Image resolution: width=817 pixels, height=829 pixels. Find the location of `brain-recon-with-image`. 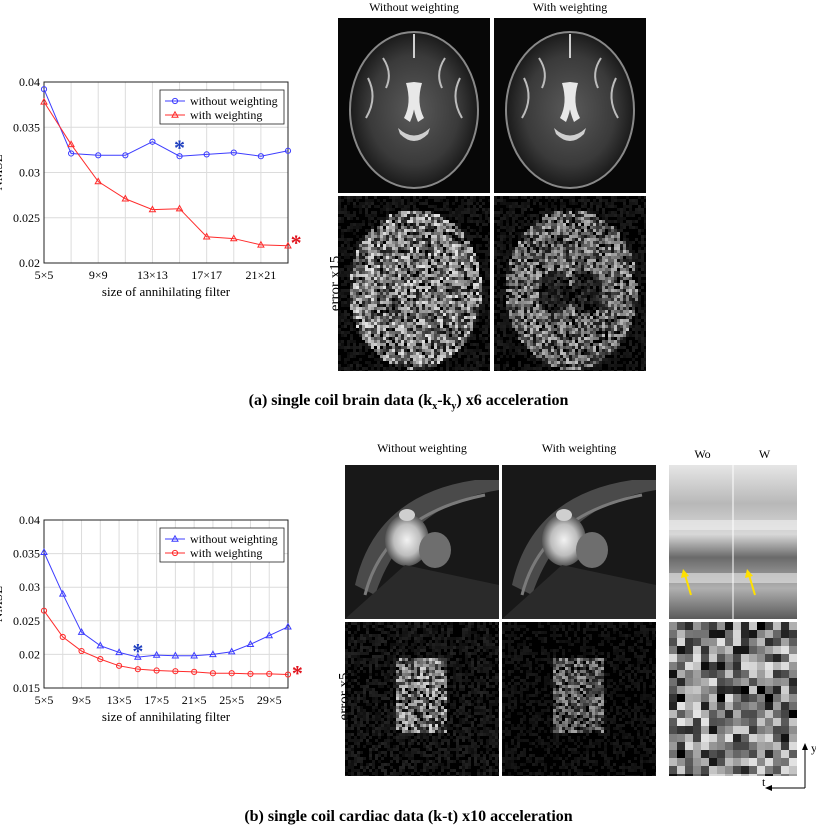

brain-recon-with-image is located at coordinates (570, 105).